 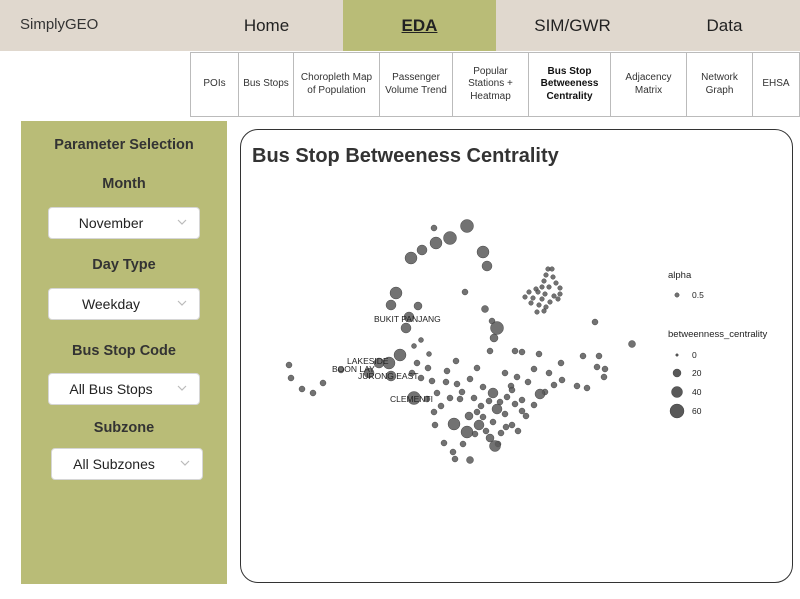 What do you see at coordinates (124, 304) in the screenshot?
I see `day-type-select: Weekday` at bounding box center [124, 304].